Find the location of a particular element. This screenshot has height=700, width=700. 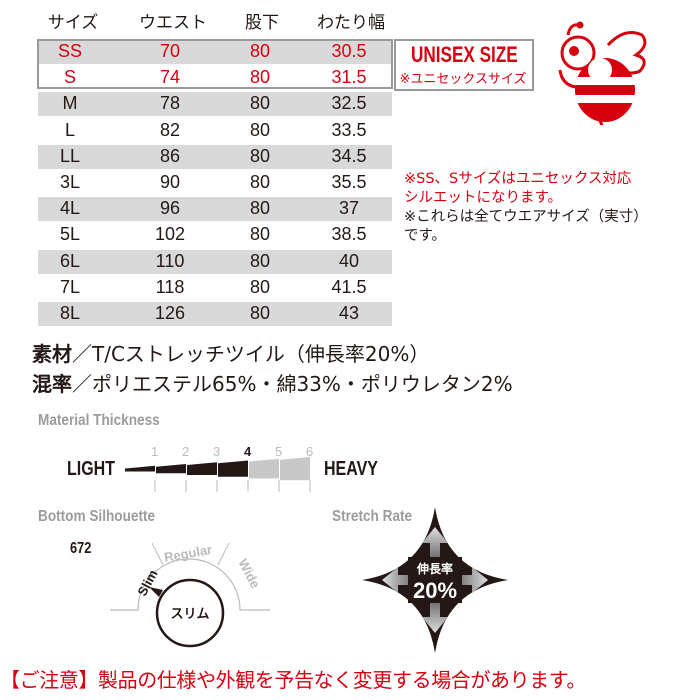

note-unisex-1: ※SS、Sサイズはユニセックス対応 is located at coordinates (518, 179).